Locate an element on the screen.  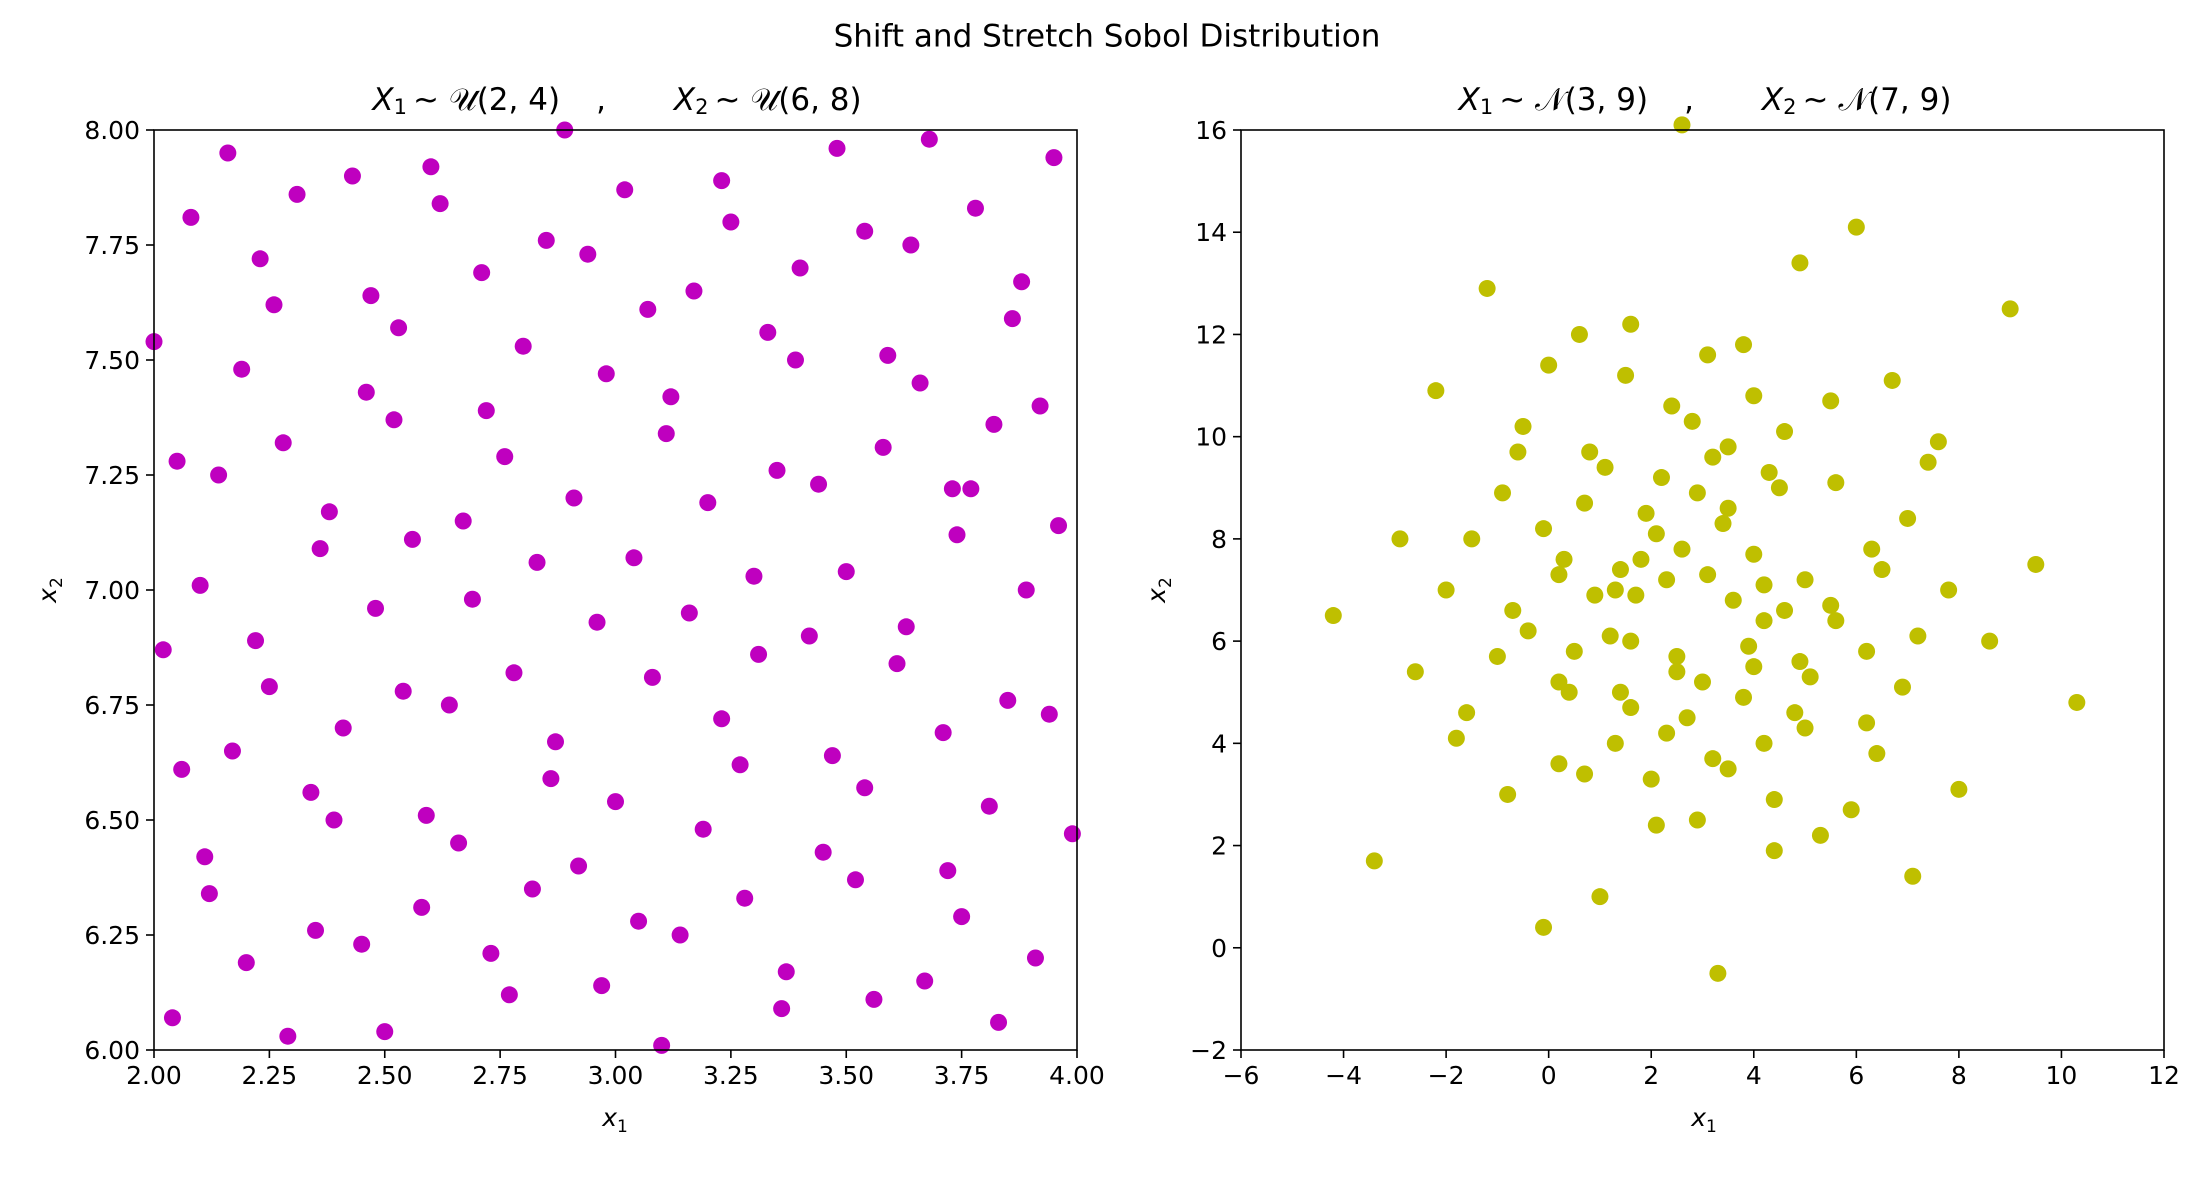
title-dist1: ~ 𝒰(2, 4) is located at coordinates (486, 100).